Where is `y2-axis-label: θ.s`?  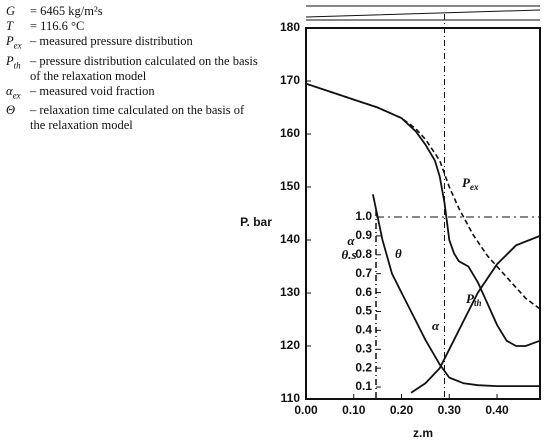
y2-axis-label: θ.s is located at coordinates (348, 254).